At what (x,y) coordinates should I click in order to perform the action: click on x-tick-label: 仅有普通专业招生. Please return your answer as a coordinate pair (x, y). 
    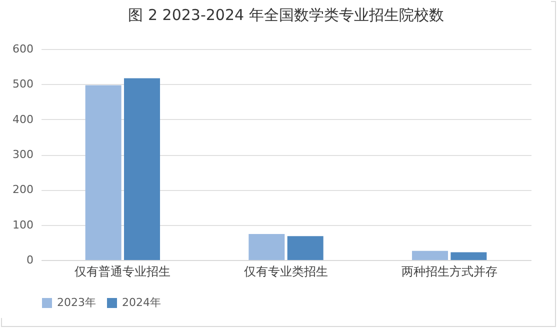
    Looking at the image, I should click on (122, 271).